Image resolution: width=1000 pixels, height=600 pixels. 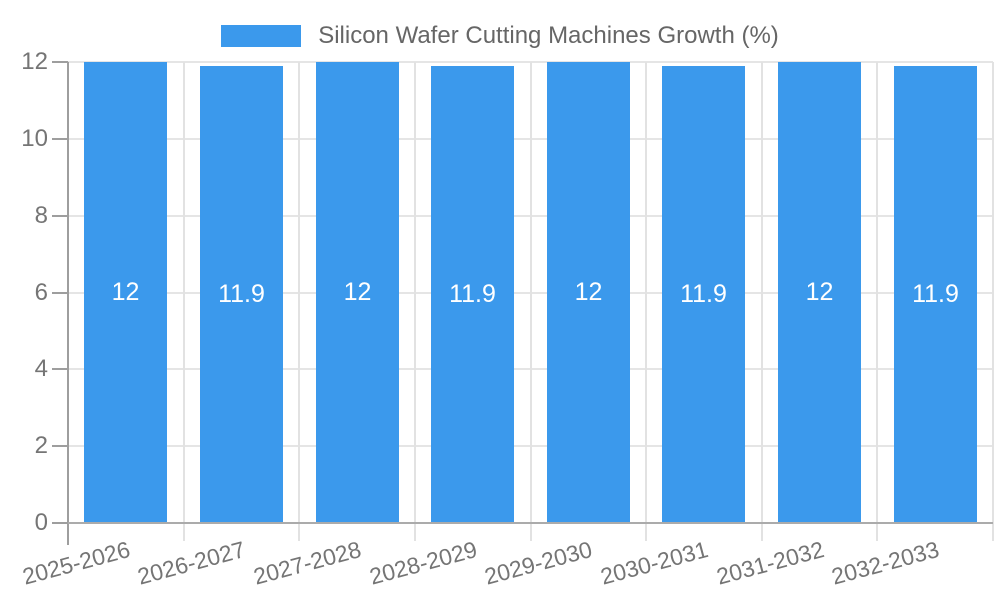 I want to click on y-axis-label: 10, so click(x=34, y=138).